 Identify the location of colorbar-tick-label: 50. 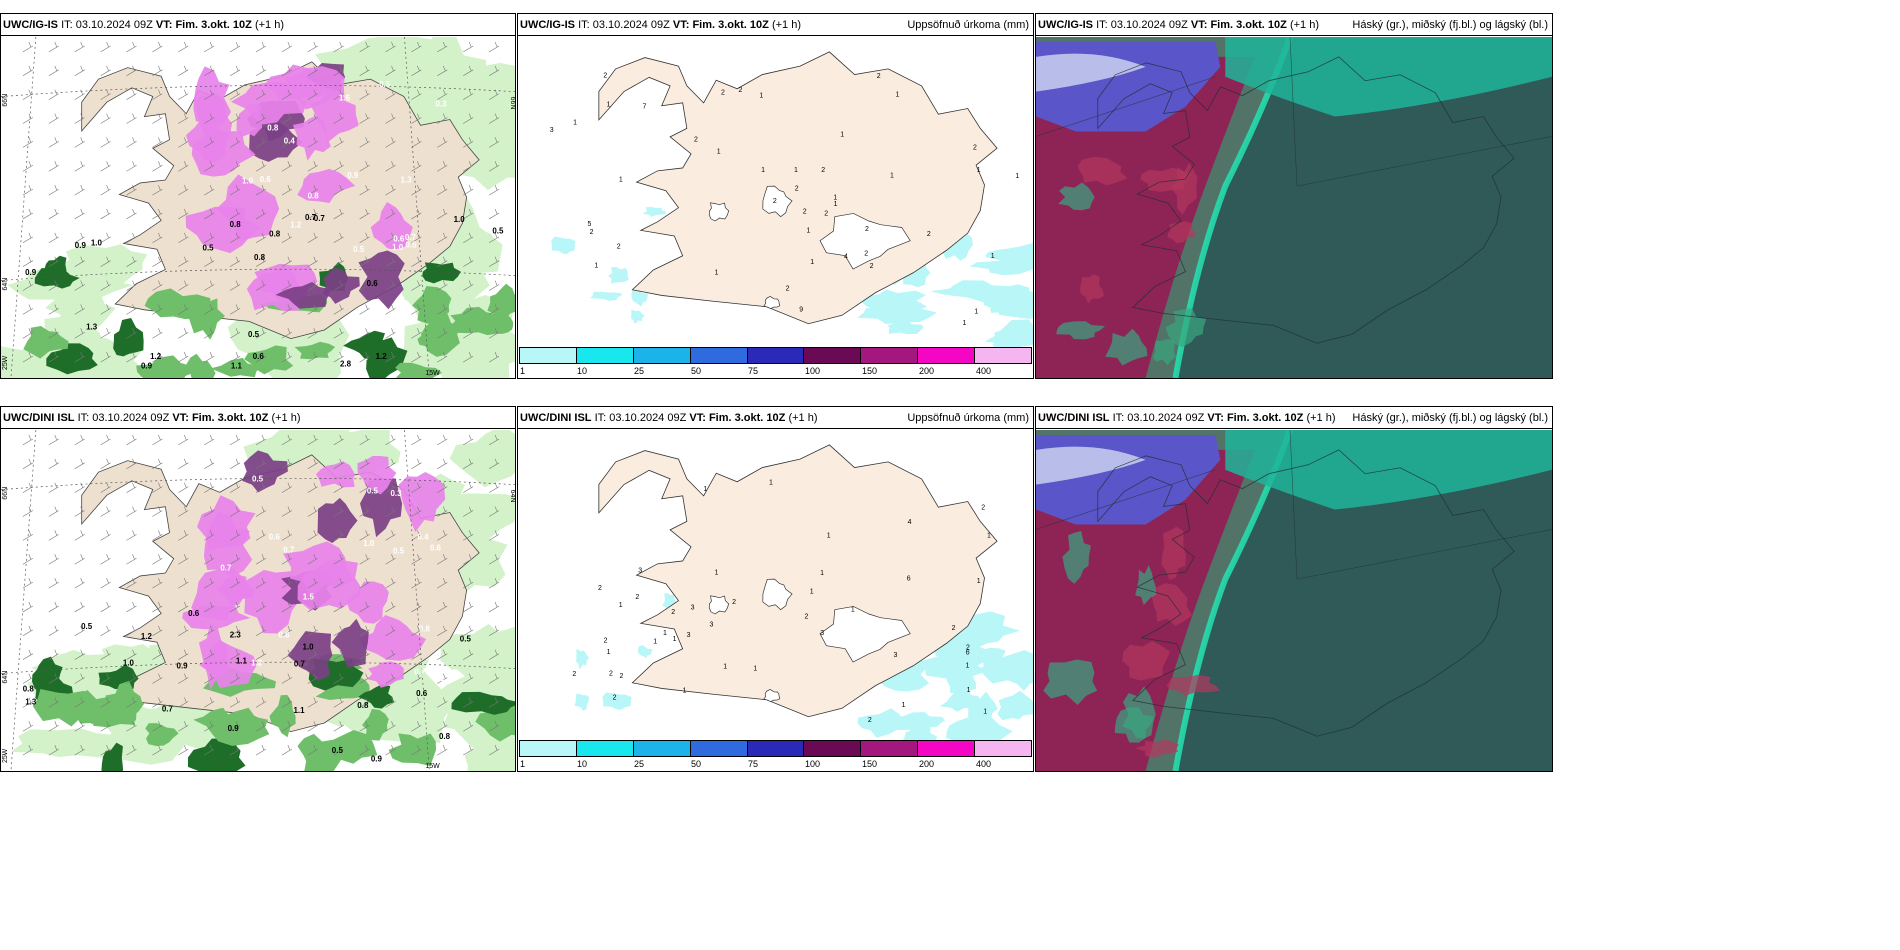
(696, 371).